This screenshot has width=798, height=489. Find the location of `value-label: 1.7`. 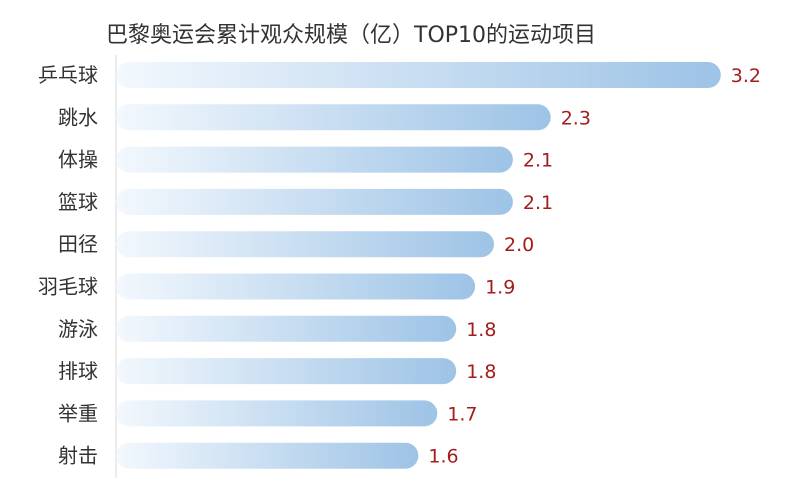

value-label: 1.7 is located at coordinates (462, 414).